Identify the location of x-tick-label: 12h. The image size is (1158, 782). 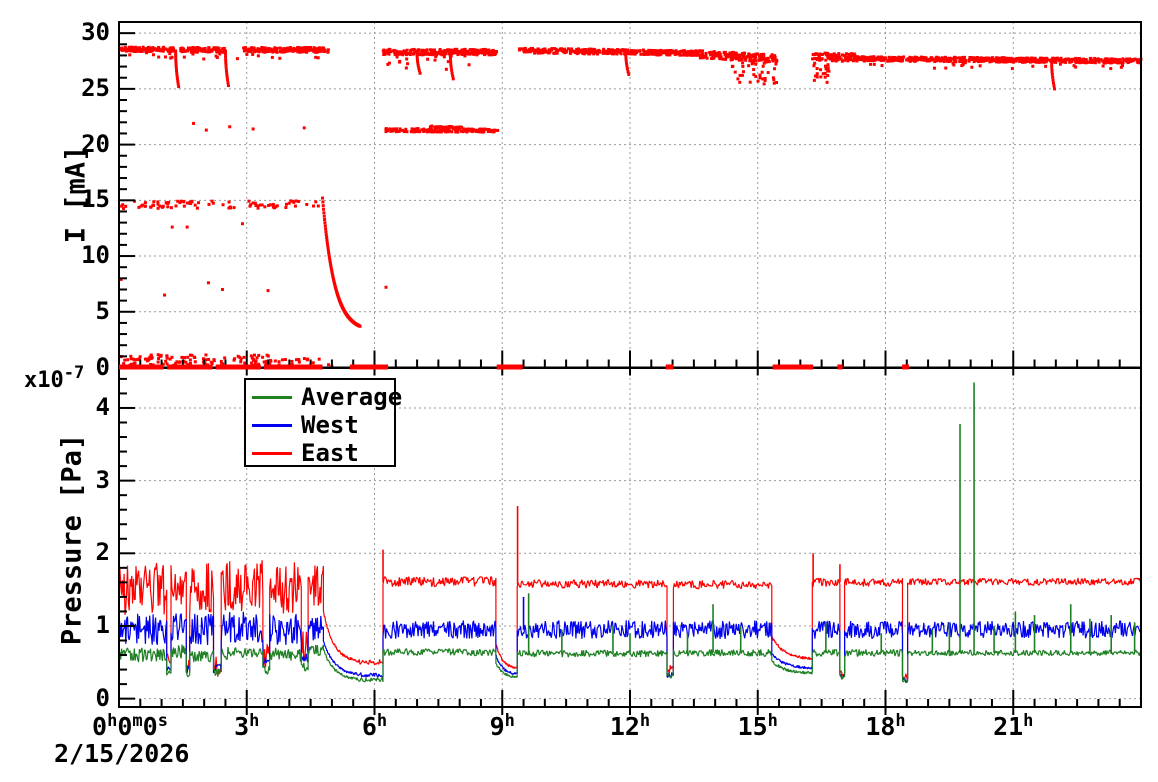
(630, 726).